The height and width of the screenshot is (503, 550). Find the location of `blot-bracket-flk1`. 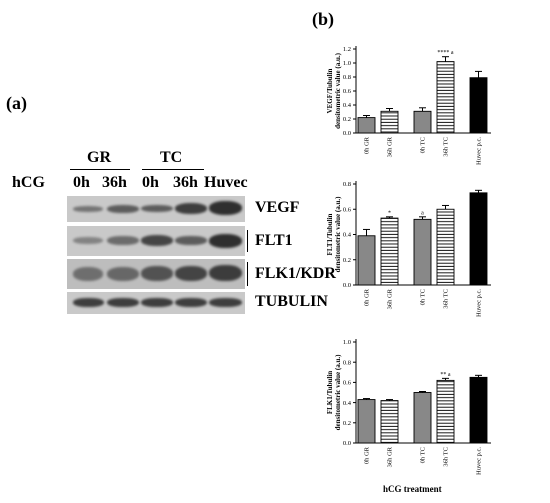

blot-bracket-flk1 is located at coordinates (247, 274).